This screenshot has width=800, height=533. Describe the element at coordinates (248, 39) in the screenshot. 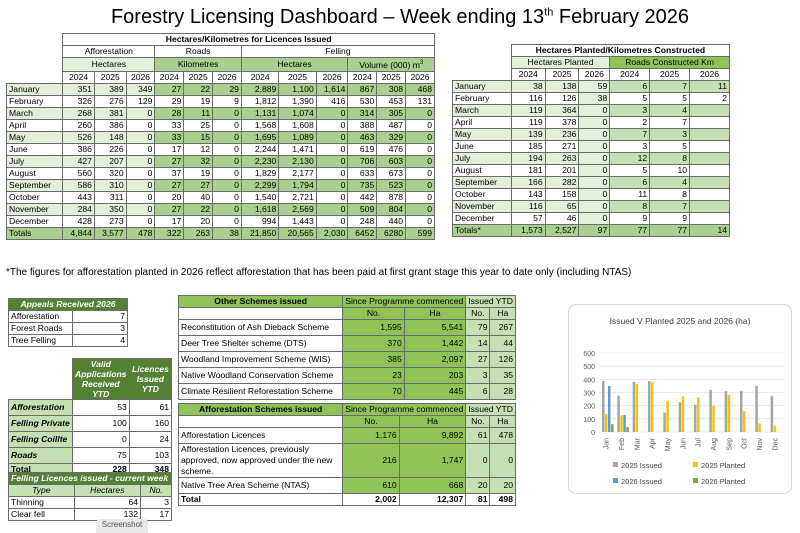

I see `table-header: Hectares/Kilometres for Licences Issued` at that location.